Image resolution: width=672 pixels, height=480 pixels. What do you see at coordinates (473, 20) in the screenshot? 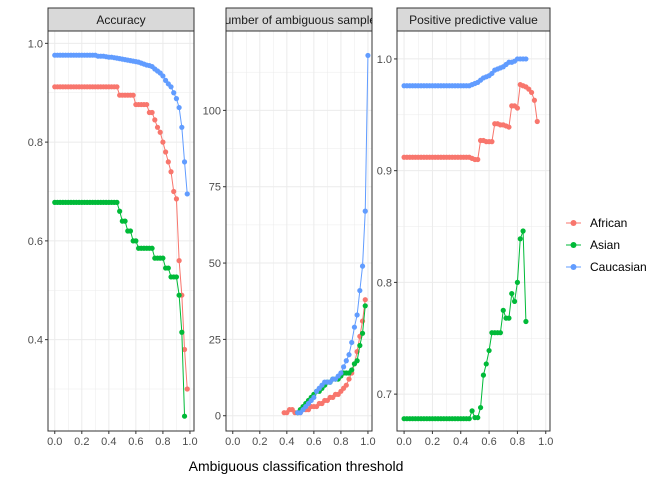
I see `panel-title: Positive predictive value` at bounding box center [473, 20].